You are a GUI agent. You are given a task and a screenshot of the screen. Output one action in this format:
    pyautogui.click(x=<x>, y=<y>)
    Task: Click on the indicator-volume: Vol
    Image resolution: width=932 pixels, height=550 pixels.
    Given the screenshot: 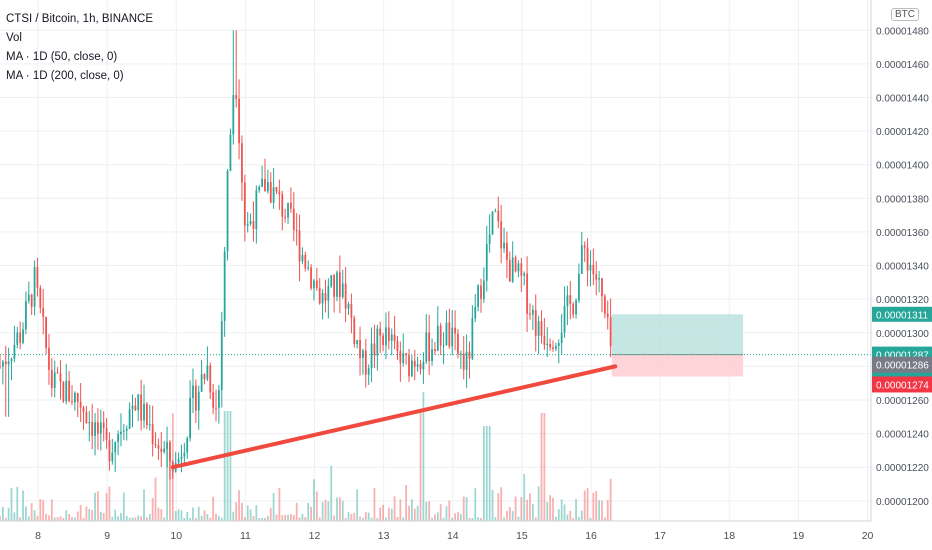 What is the action you would take?
    pyautogui.click(x=14, y=38)
    